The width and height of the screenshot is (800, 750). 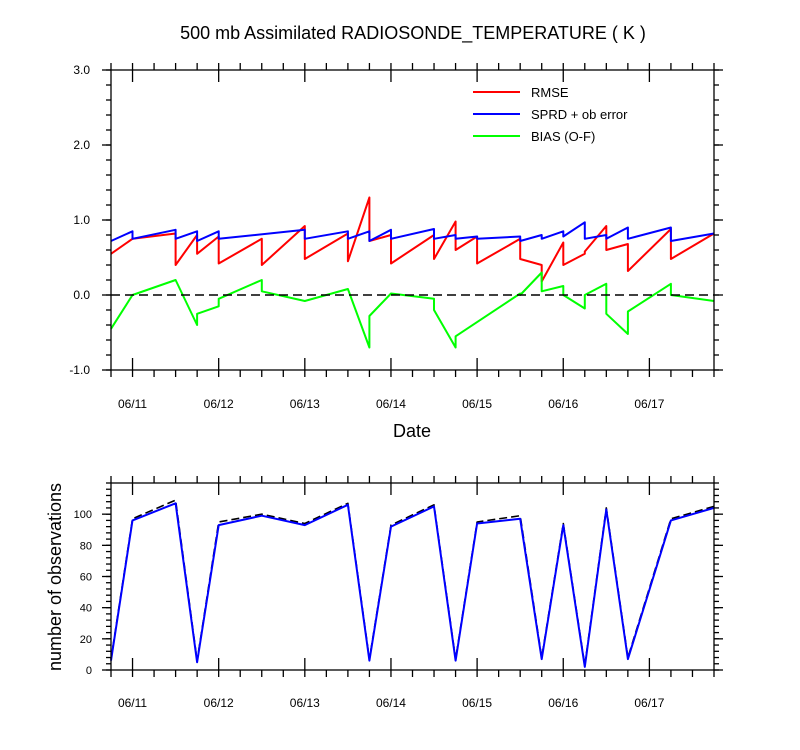 What do you see at coordinates (86, 609) in the screenshot?
I see `y-tick-label: 40` at bounding box center [86, 609].